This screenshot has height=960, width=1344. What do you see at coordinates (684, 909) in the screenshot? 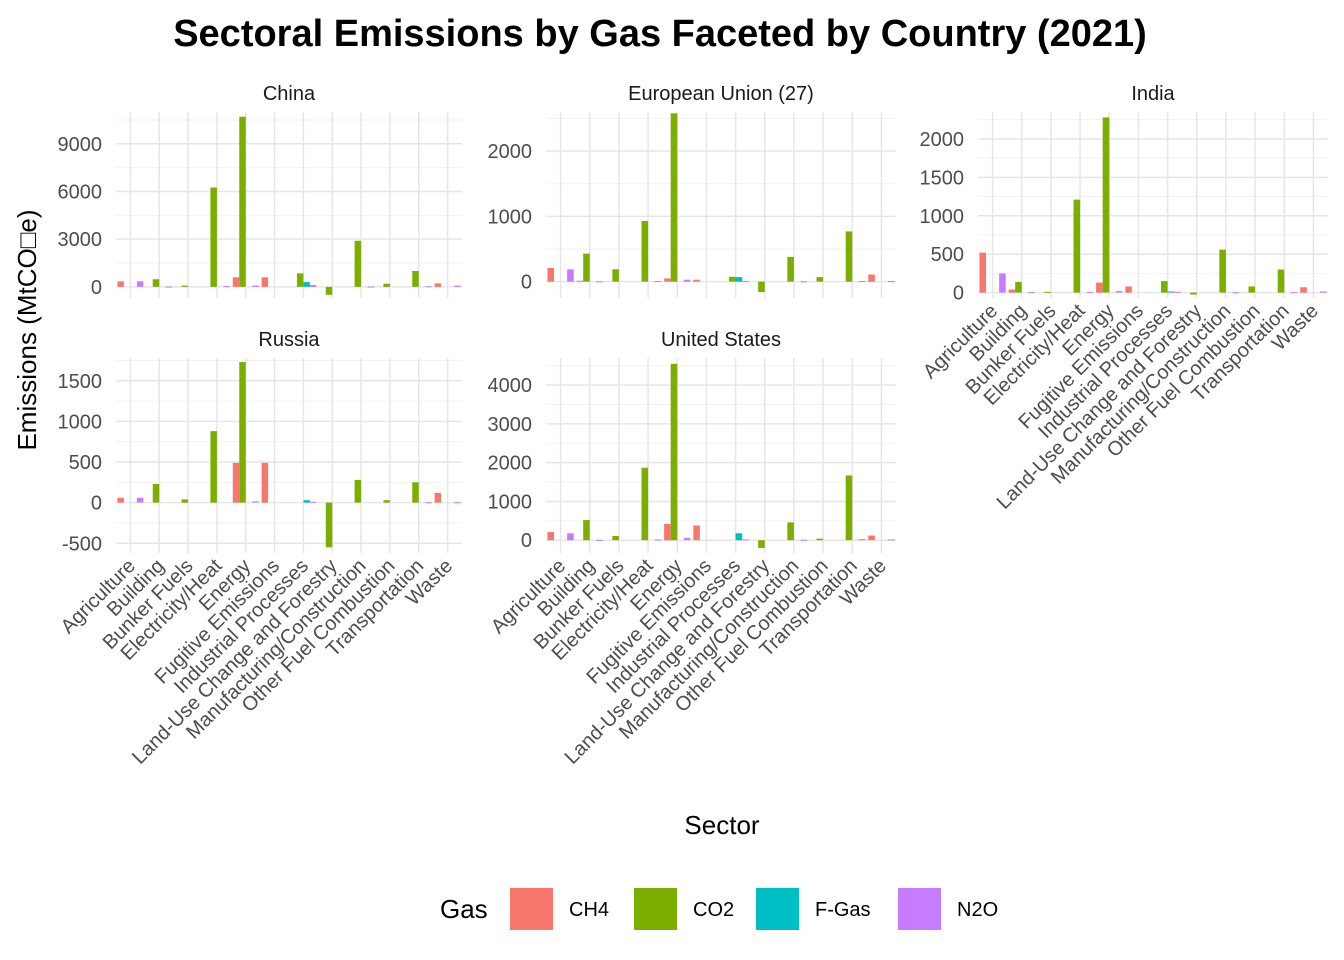
I see `legend-item-co2: CO2` at bounding box center [684, 909].